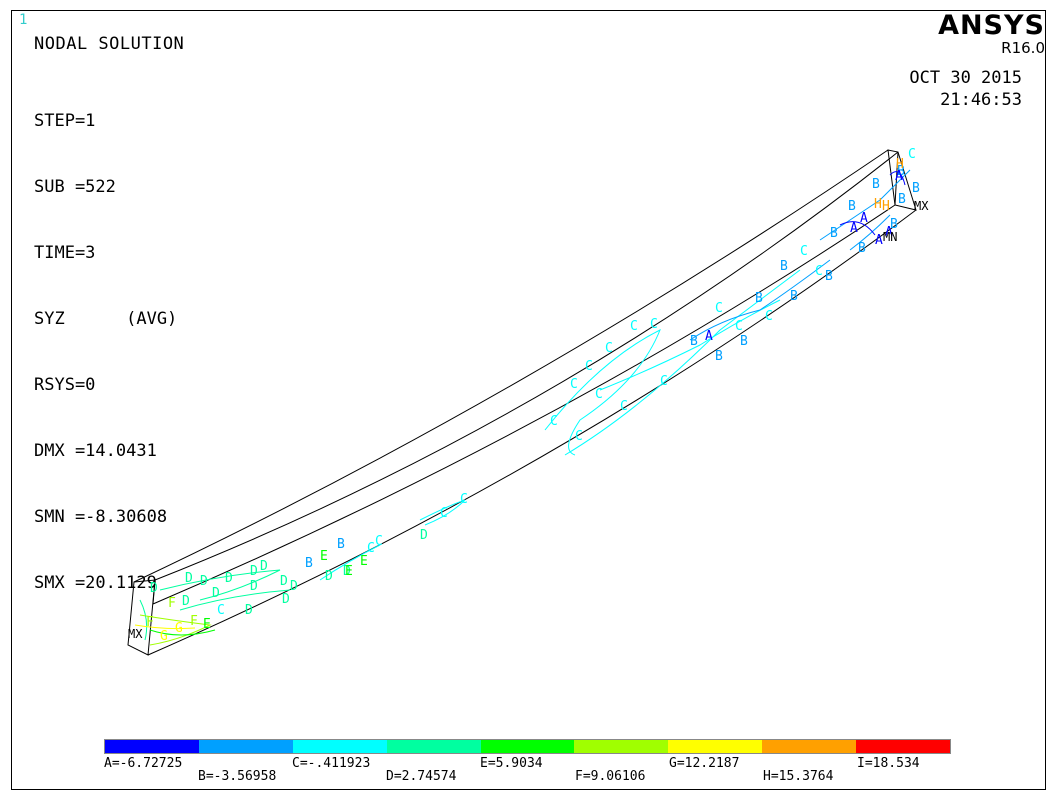 The width and height of the screenshot is (1062, 804). Describe the element at coordinates (433, 746) in the screenshot. I see `legend-swatch-d` at that location.